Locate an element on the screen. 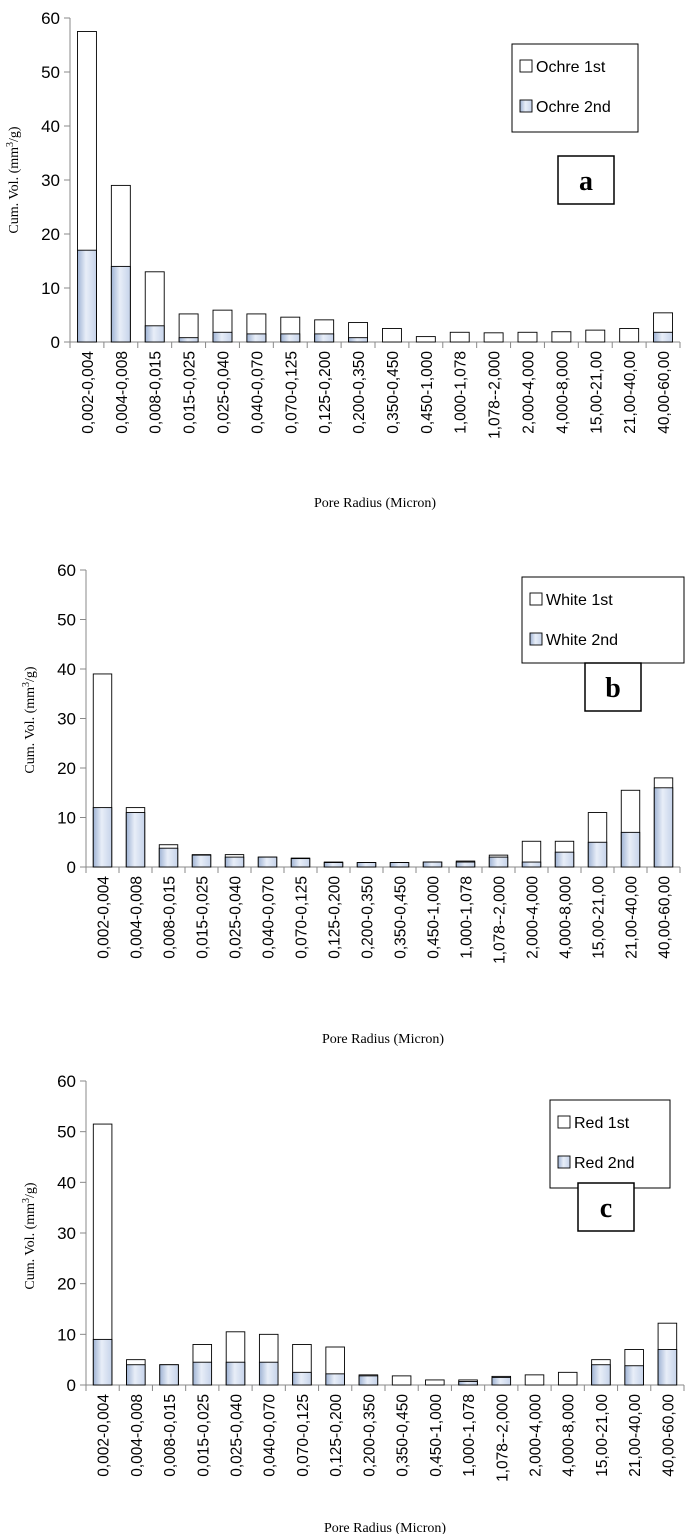  panel-letter: b is located at coordinates (613, 688).